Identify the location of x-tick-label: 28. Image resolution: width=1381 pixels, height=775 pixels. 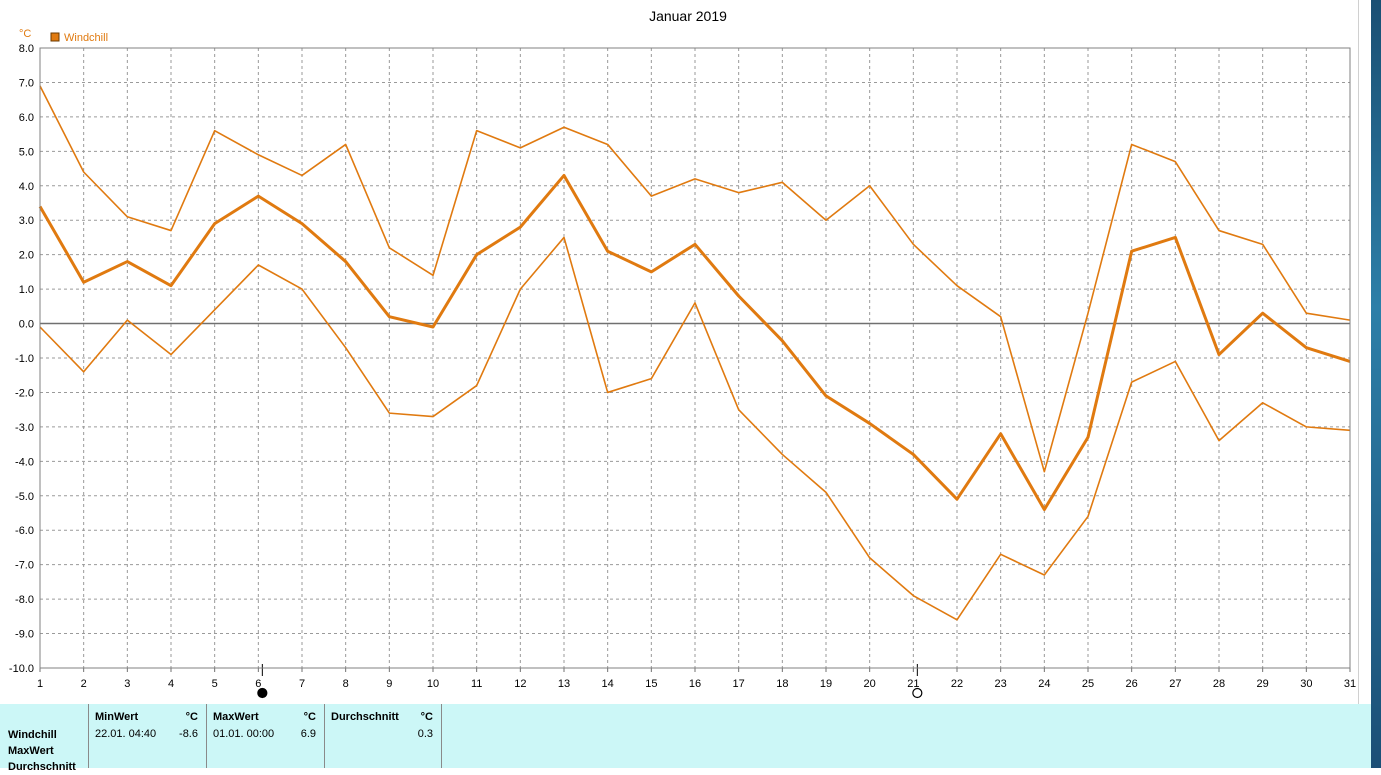
(1219, 684).